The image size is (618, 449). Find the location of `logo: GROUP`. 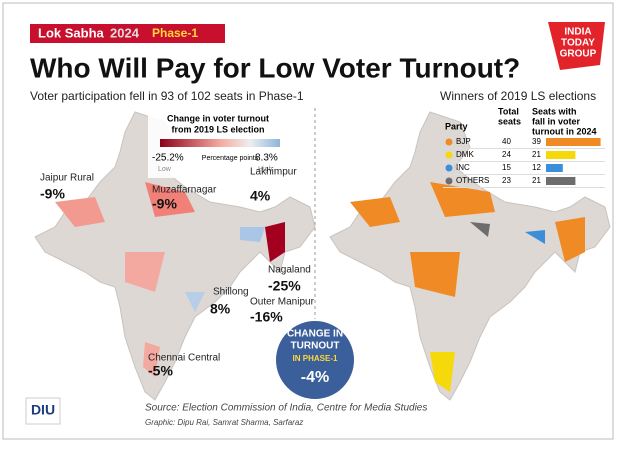

logo: GROUP is located at coordinates (578, 54).